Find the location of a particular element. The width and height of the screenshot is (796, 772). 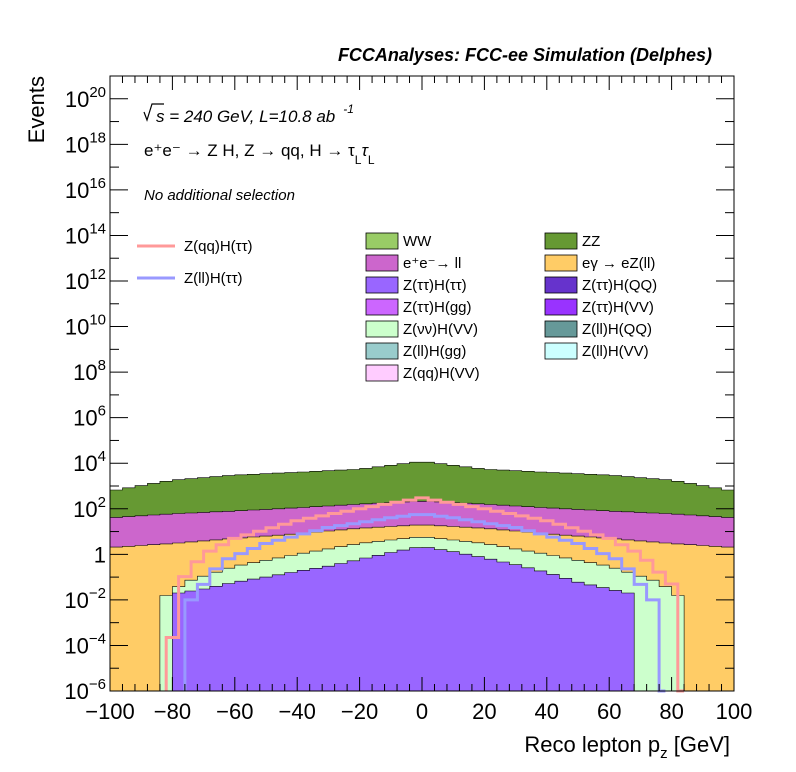

x-tick-label: −20 is located at coordinates (359, 711).